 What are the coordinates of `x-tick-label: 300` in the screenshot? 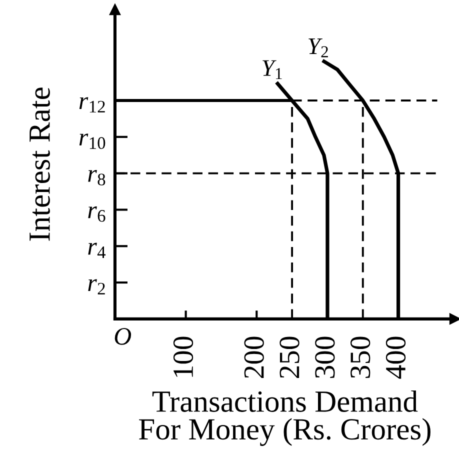 It's located at (325, 357).